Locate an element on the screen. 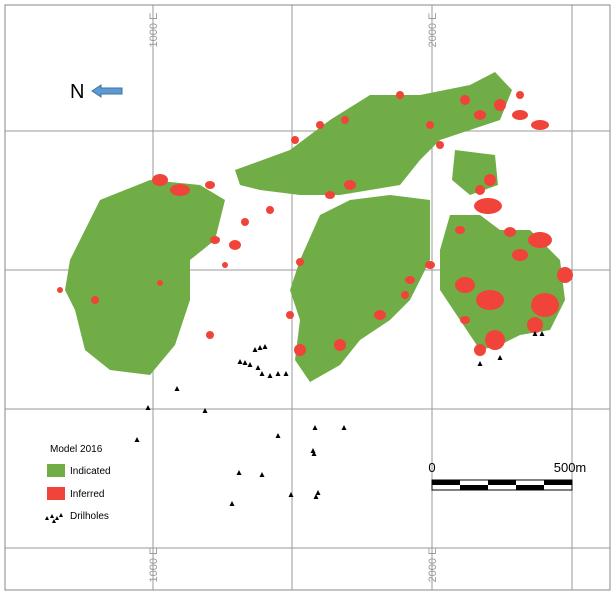 The height and width of the screenshot is (595, 616). scale-label: 500m is located at coordinates (570, 467).